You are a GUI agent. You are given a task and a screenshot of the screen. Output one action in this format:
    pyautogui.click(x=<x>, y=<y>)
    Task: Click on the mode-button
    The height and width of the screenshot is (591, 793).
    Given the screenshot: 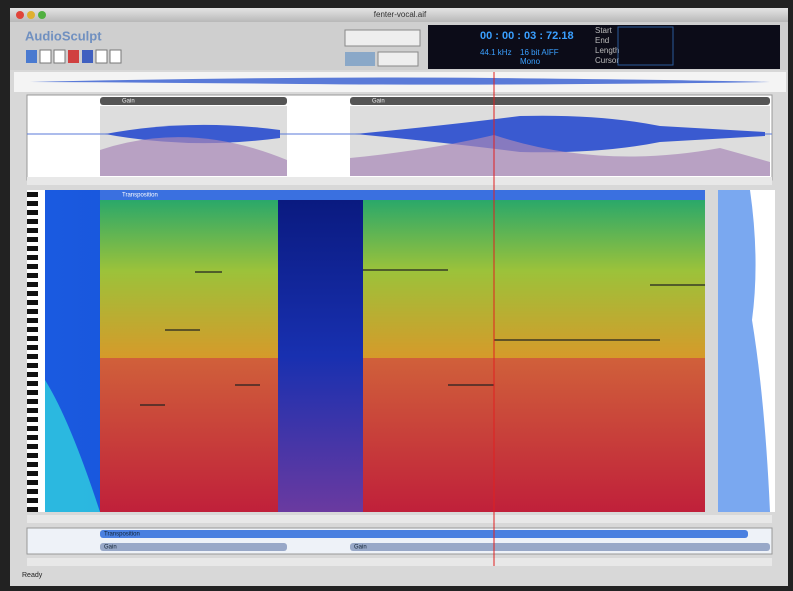 What is the action you would take?
    pyautogui.click(x=398, y=59)
    